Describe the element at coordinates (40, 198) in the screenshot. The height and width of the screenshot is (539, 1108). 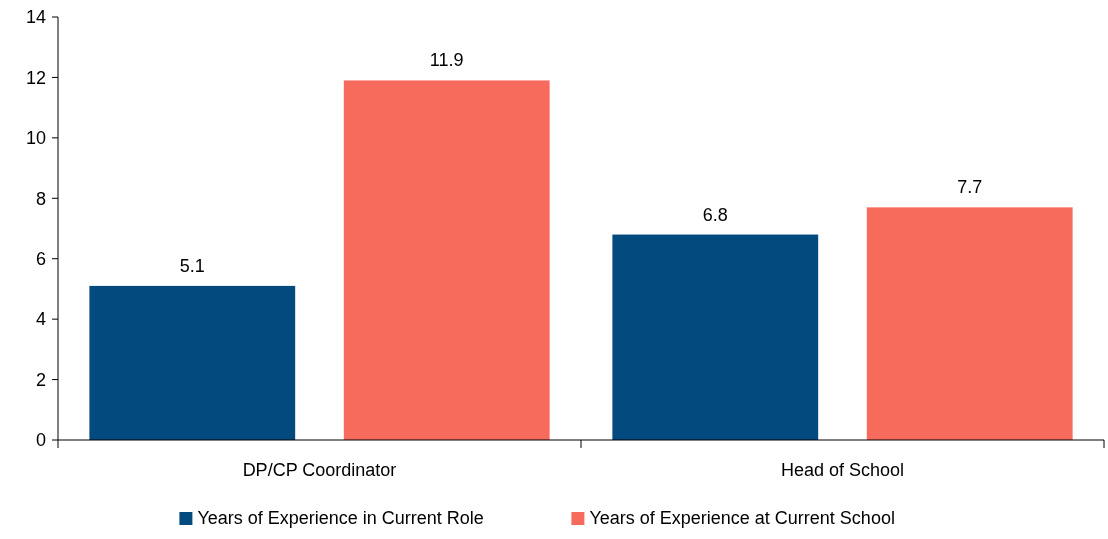
I see `y-tick-label: 8` at that location.